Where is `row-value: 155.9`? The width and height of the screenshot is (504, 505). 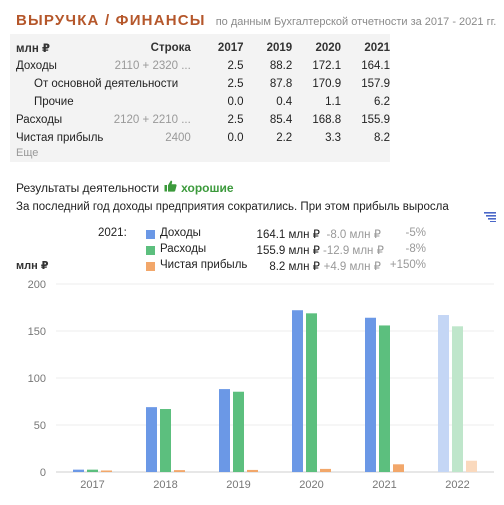
row-value: 155.9 is located at coordinates (375, 120).